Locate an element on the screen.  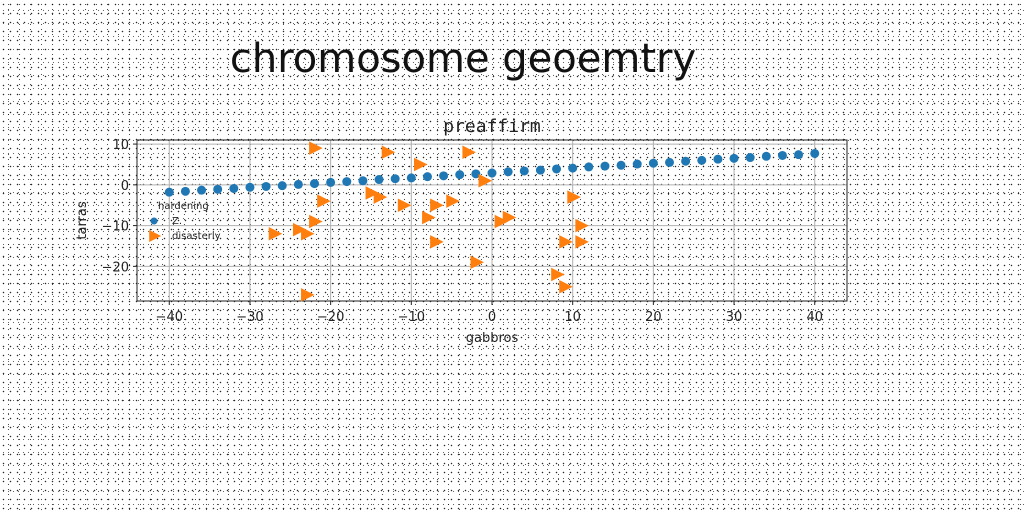
chart-title: preaffirm is located at coordinates (492, 126).